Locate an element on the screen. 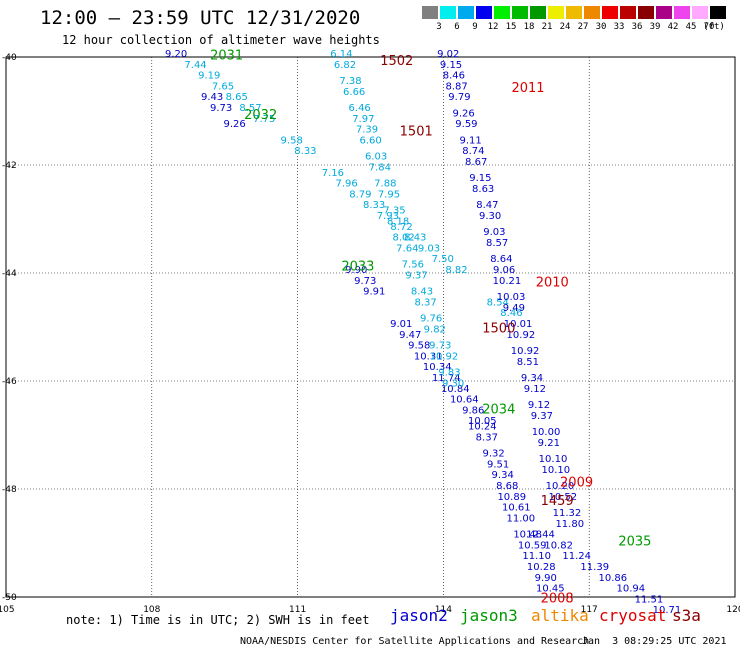  legend-label: 12 is located at coordinates (493, 27).